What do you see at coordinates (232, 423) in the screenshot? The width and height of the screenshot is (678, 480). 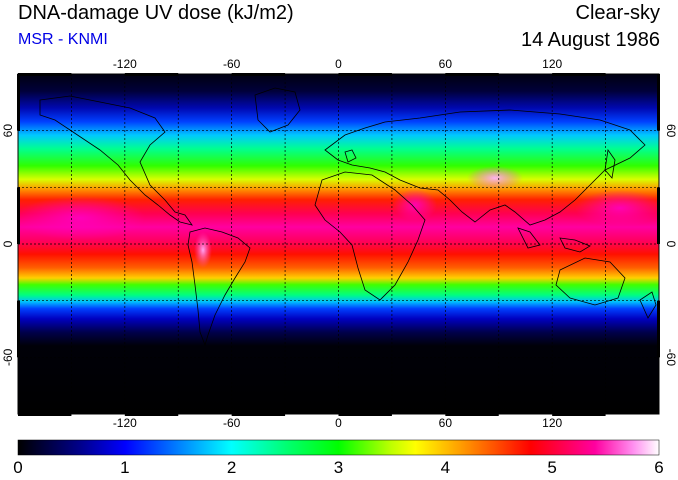 I see `lon-label-bottom: -60` at bounding box center [232, 423].